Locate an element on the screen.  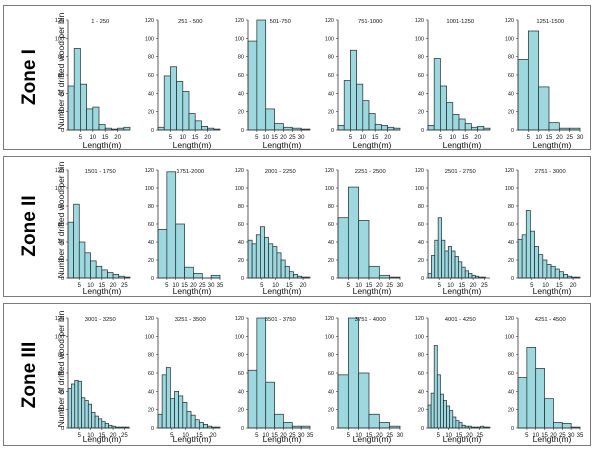
panel-title: 1 - 250 is located at coordinates (100, 22).